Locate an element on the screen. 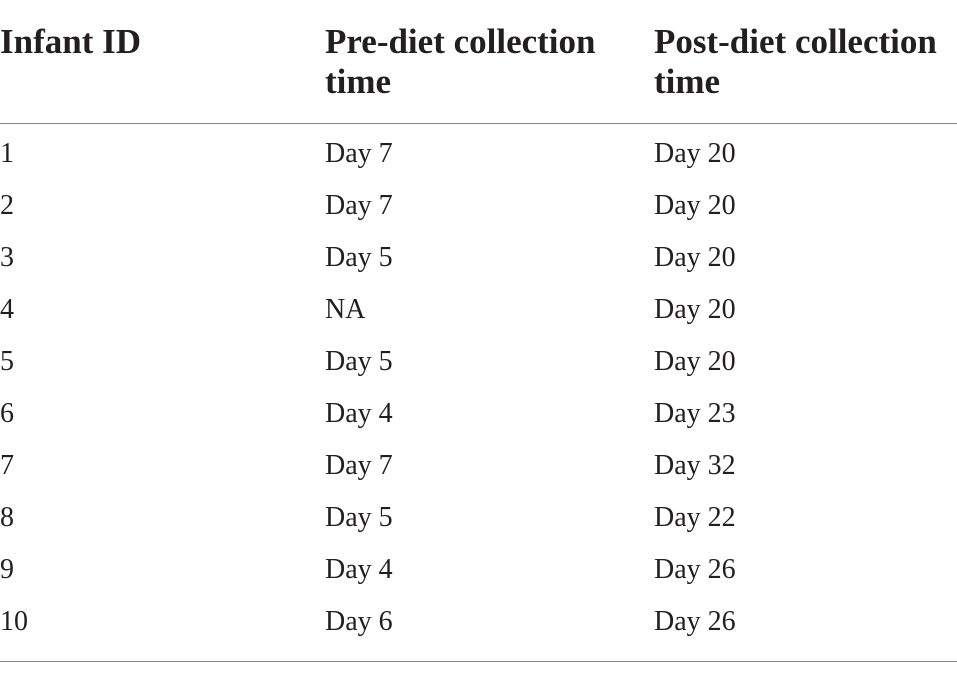 Image resolution: width=957 pixels, height=681 pixels. table-row: 8 Day 5 Day 22 is located at coordinates (478, 518).